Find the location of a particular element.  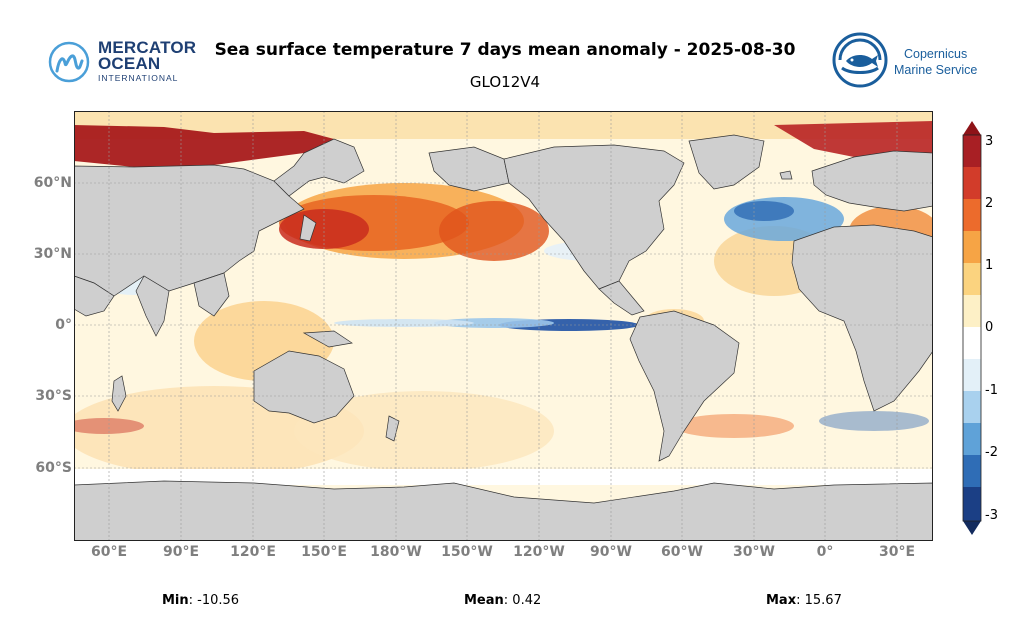

gulf-alaska-hot is located at coordinates (494, 231).